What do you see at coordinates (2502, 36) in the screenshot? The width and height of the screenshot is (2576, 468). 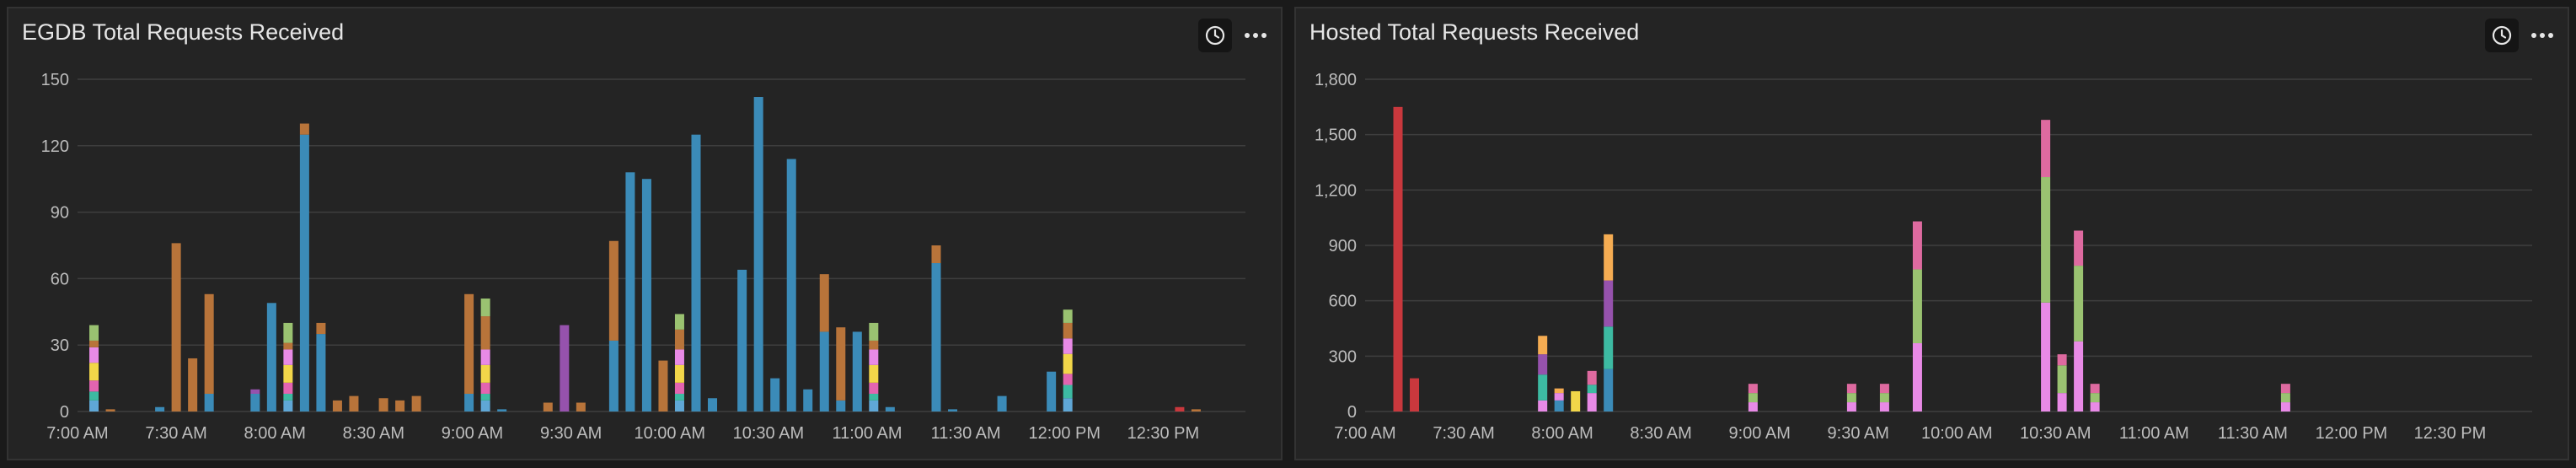 I see `clock-button` at bounding box center [2502, 36].